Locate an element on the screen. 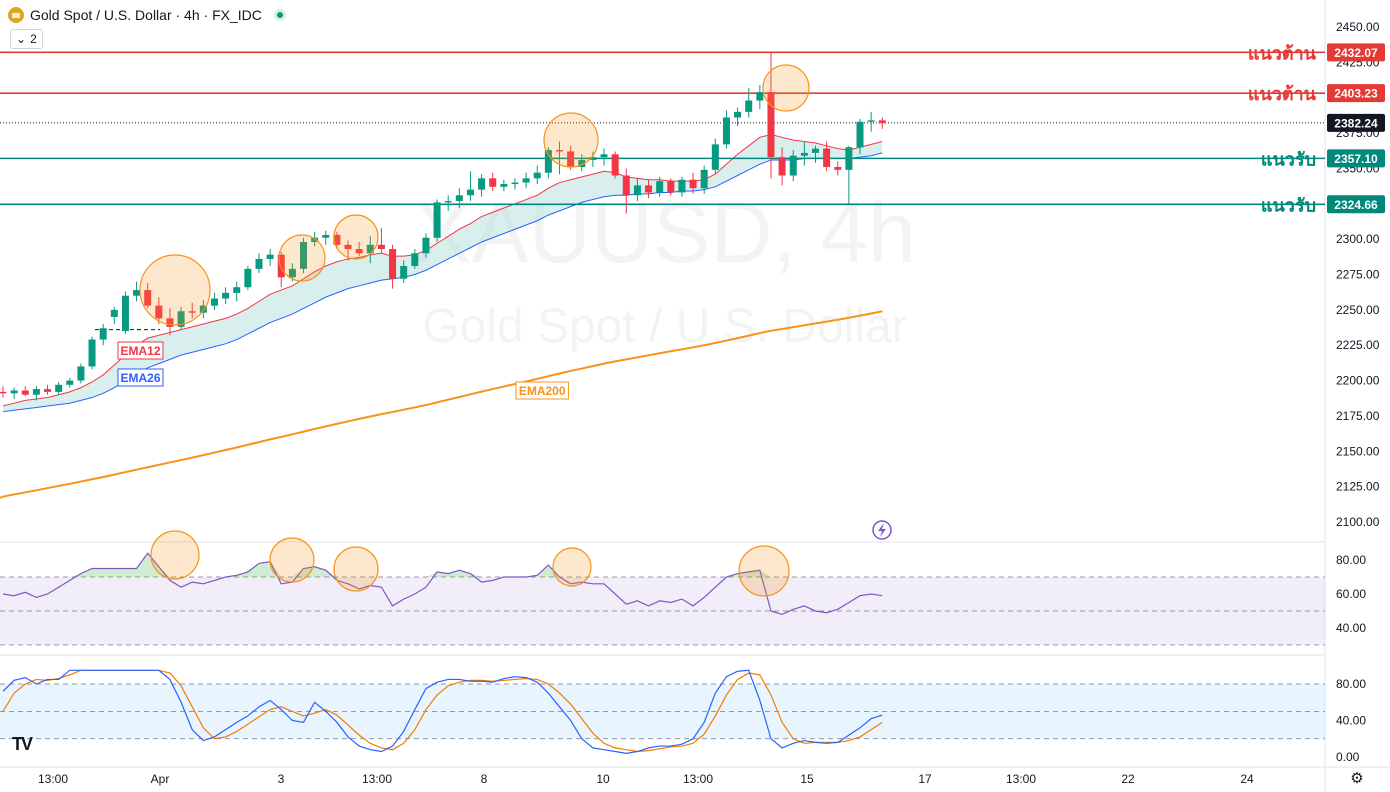  price-tick-label: 2150.00 is located at coordinates (1358, 451).